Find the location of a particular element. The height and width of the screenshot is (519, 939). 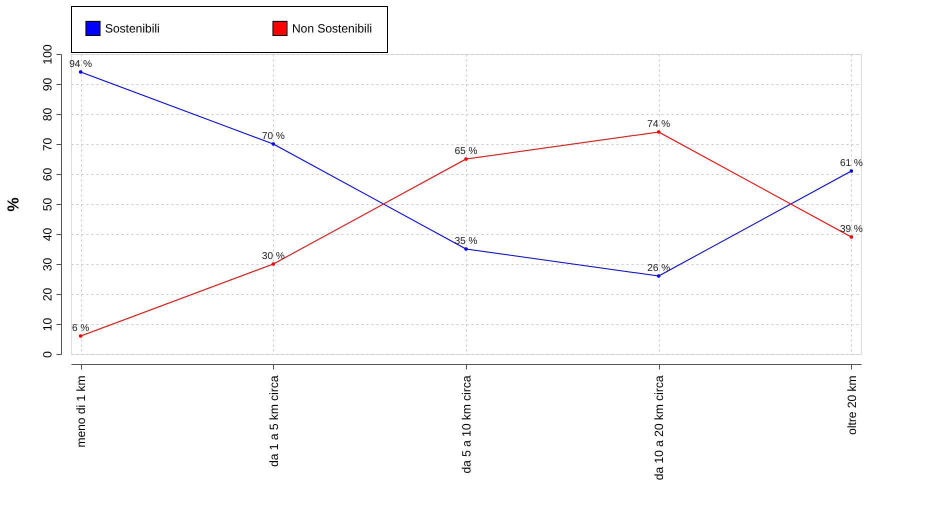

y-tick-label: 0 is located at coordinates (47, 354).